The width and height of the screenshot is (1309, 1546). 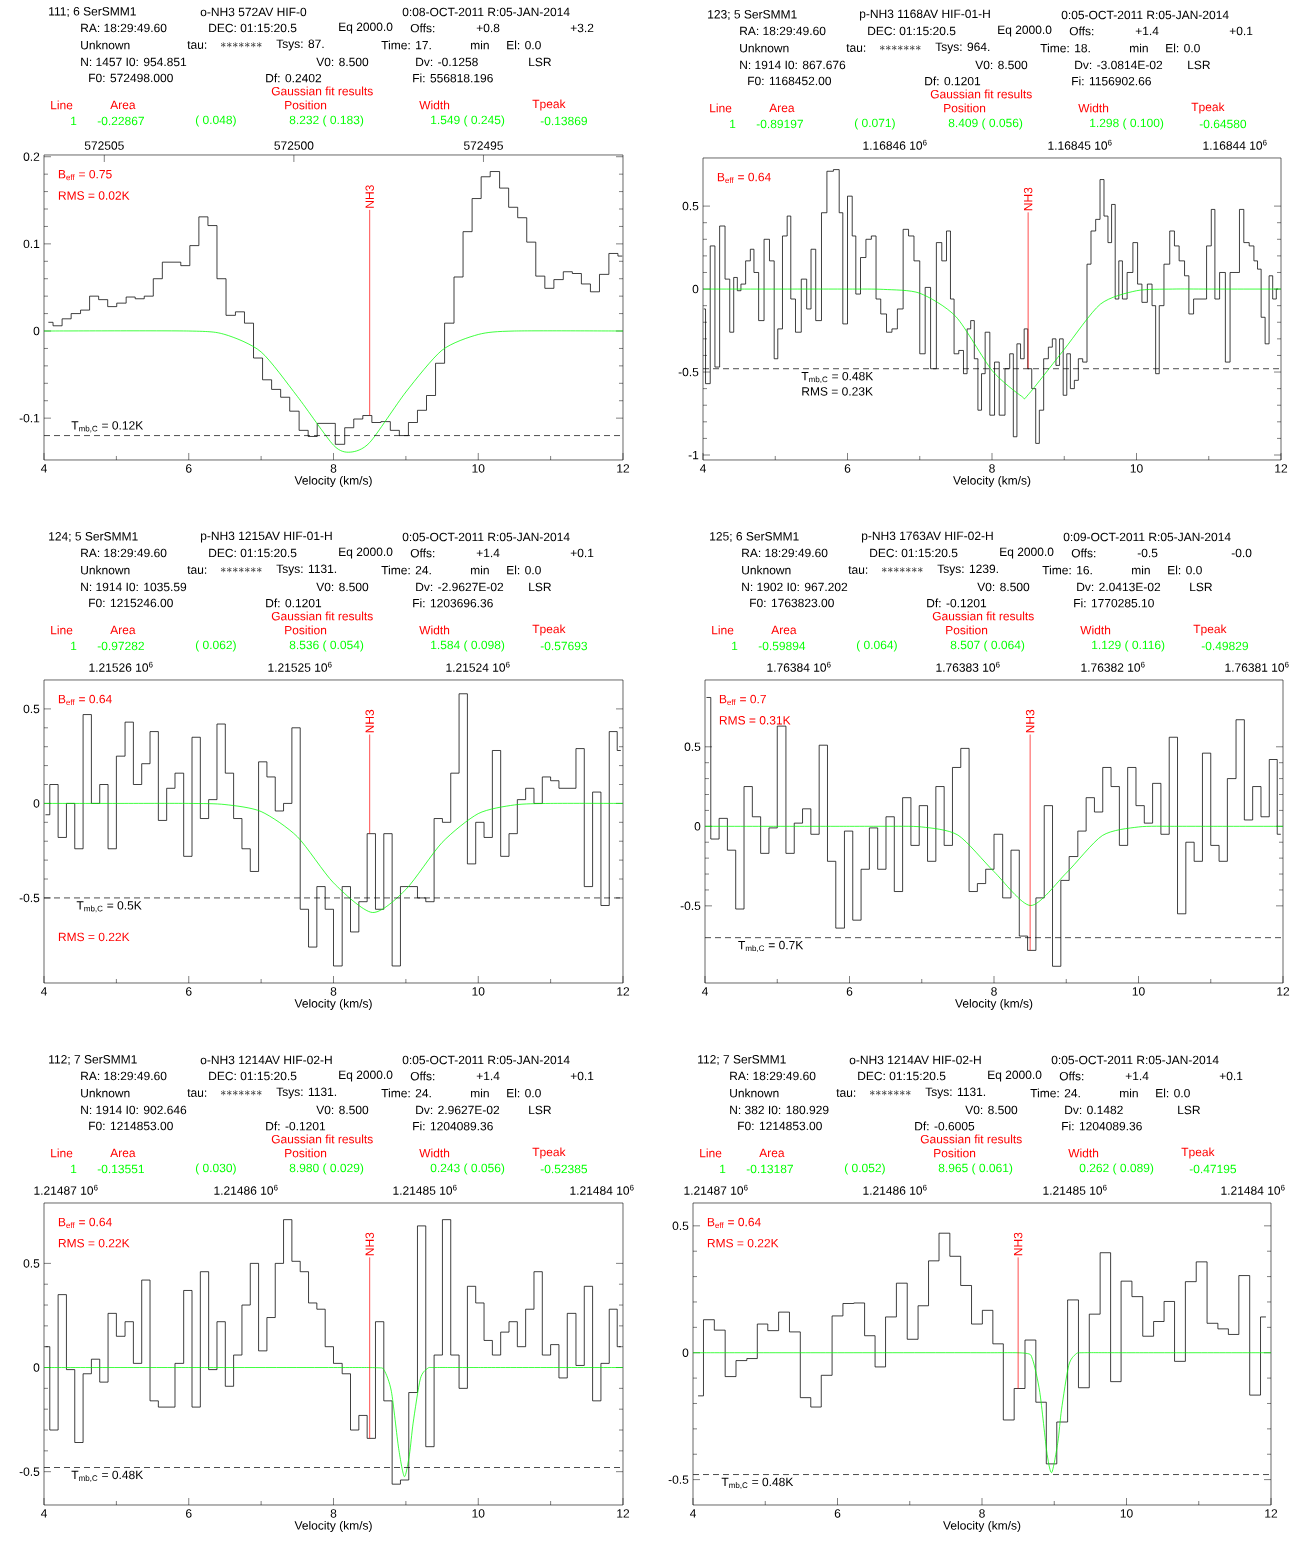 I want to click on text: Width, so click(x=434, y=630).